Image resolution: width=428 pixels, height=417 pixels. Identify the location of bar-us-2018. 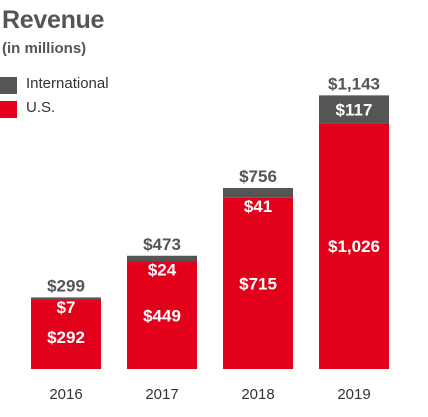
(258, 283).